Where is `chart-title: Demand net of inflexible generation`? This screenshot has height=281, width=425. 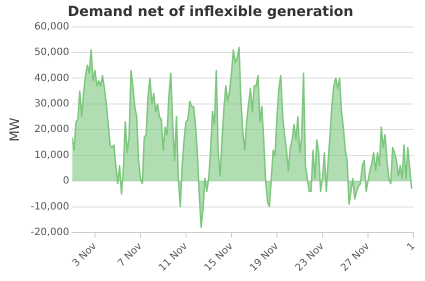
chart-title: Demand net of inflexible generation is located at coordinates (211, 12).